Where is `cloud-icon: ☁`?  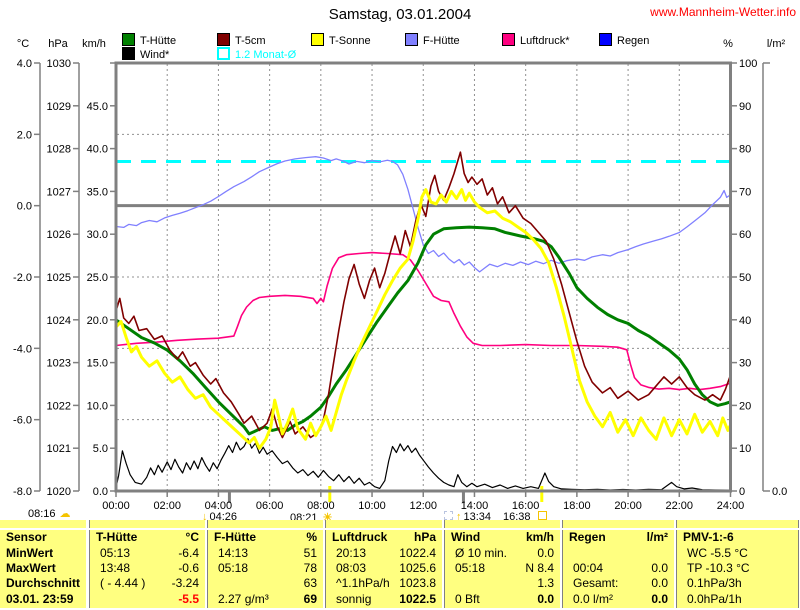
cloud-icon: ☁ is located at coordinates (65, 514).